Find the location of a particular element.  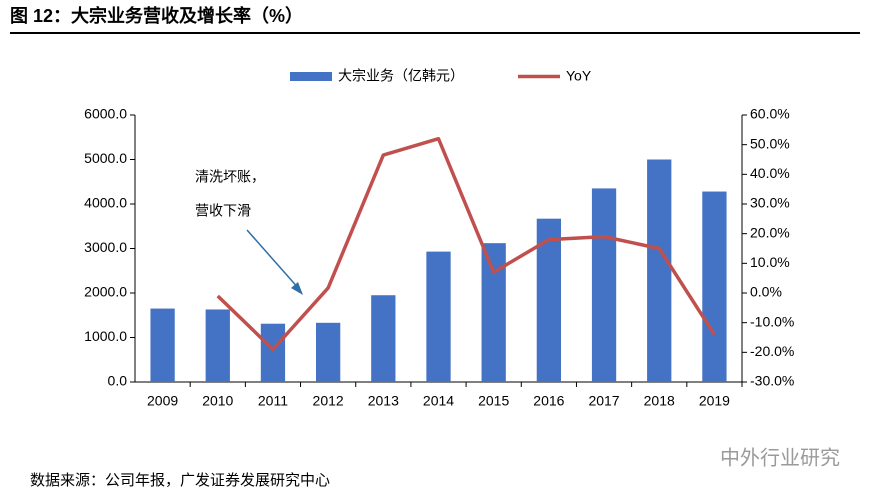

x-tick-label: 2017 is located at coordinates (603, 401).